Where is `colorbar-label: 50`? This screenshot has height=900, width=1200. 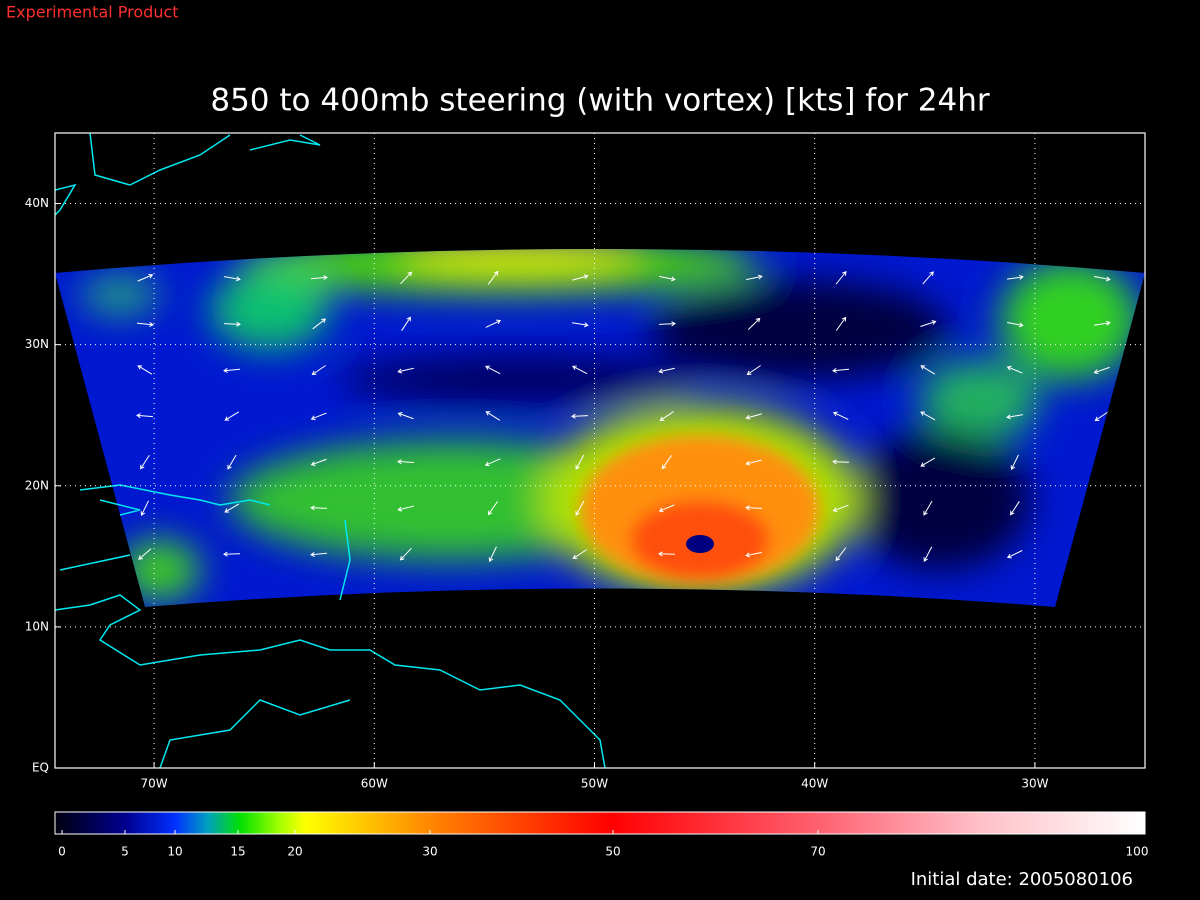
colorbar-label: 50 is located at coordinates (612, 852).